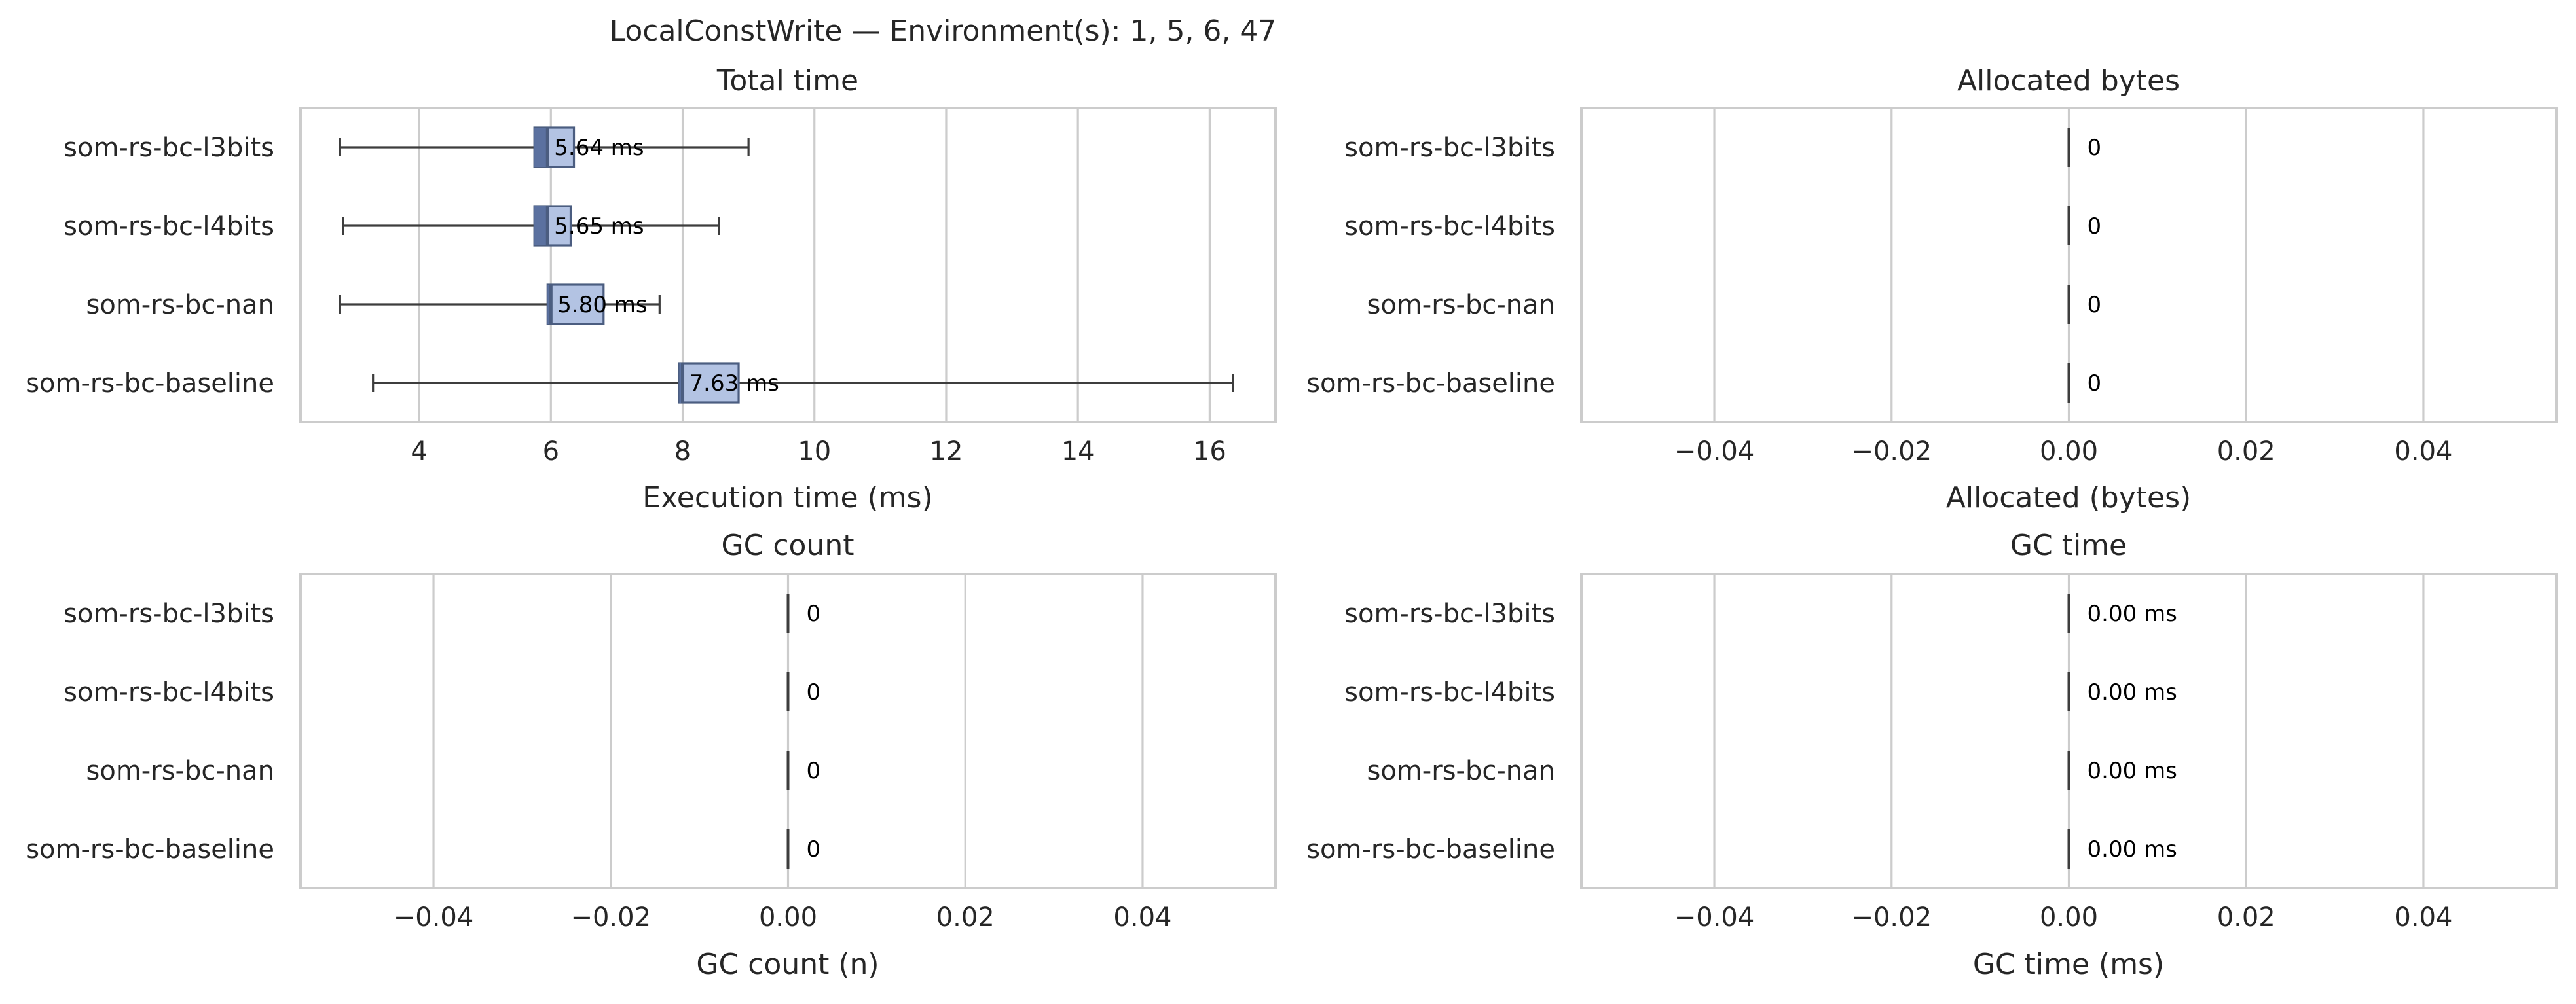 The width and height of the screenshot is (2576, 1004). What do you see at coordinates (2068, 497) in the screenshot?
I see `x-axis-label: Allocated (bytes)` at bounding box center [2068, 497].